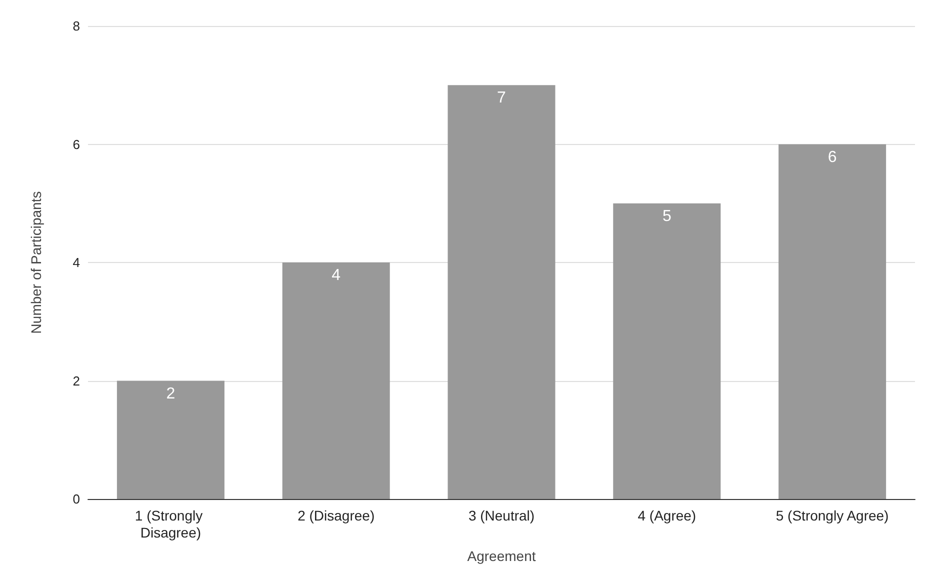 The image size is (931, 577). What do you see at coordinates (76, 380) in the screenshot?
I see `y-tick-label: 2` at bounding box center [76, 380].